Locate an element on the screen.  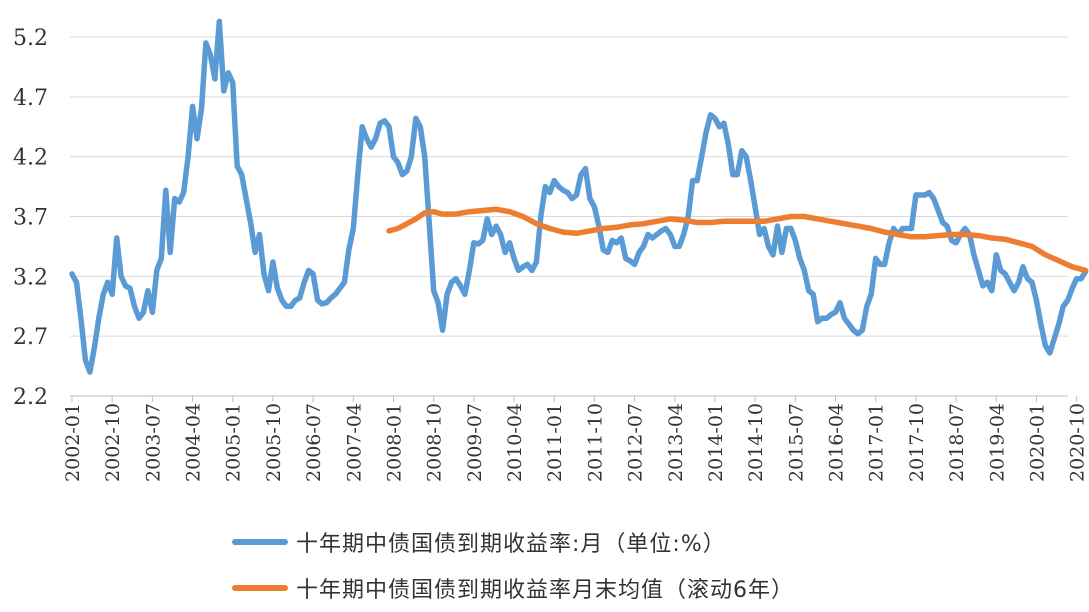
x-tick-label: 2007-04 is located at coordinates (354, 442).